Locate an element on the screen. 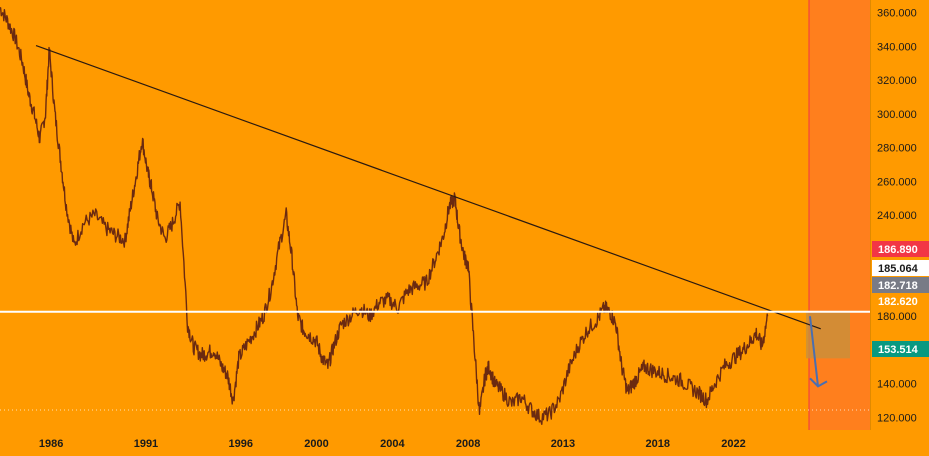 This screenshot has height=456, width=929. price-badge-label: 186.890 is located at coordinates (898, 250).